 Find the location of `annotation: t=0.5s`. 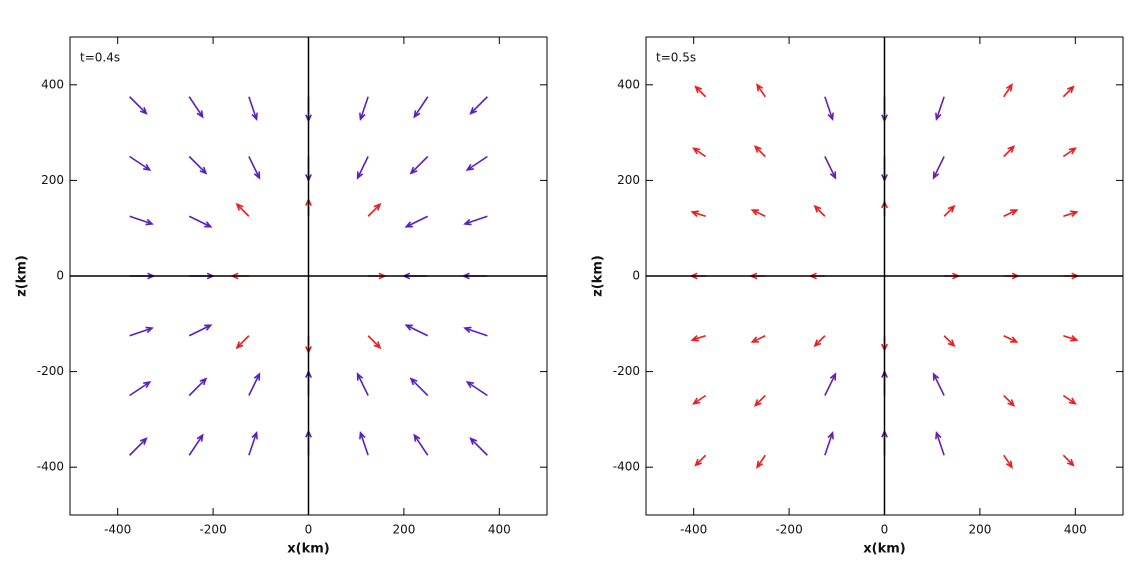

annotation: t=0.5s is located at coordinates (676, 58).